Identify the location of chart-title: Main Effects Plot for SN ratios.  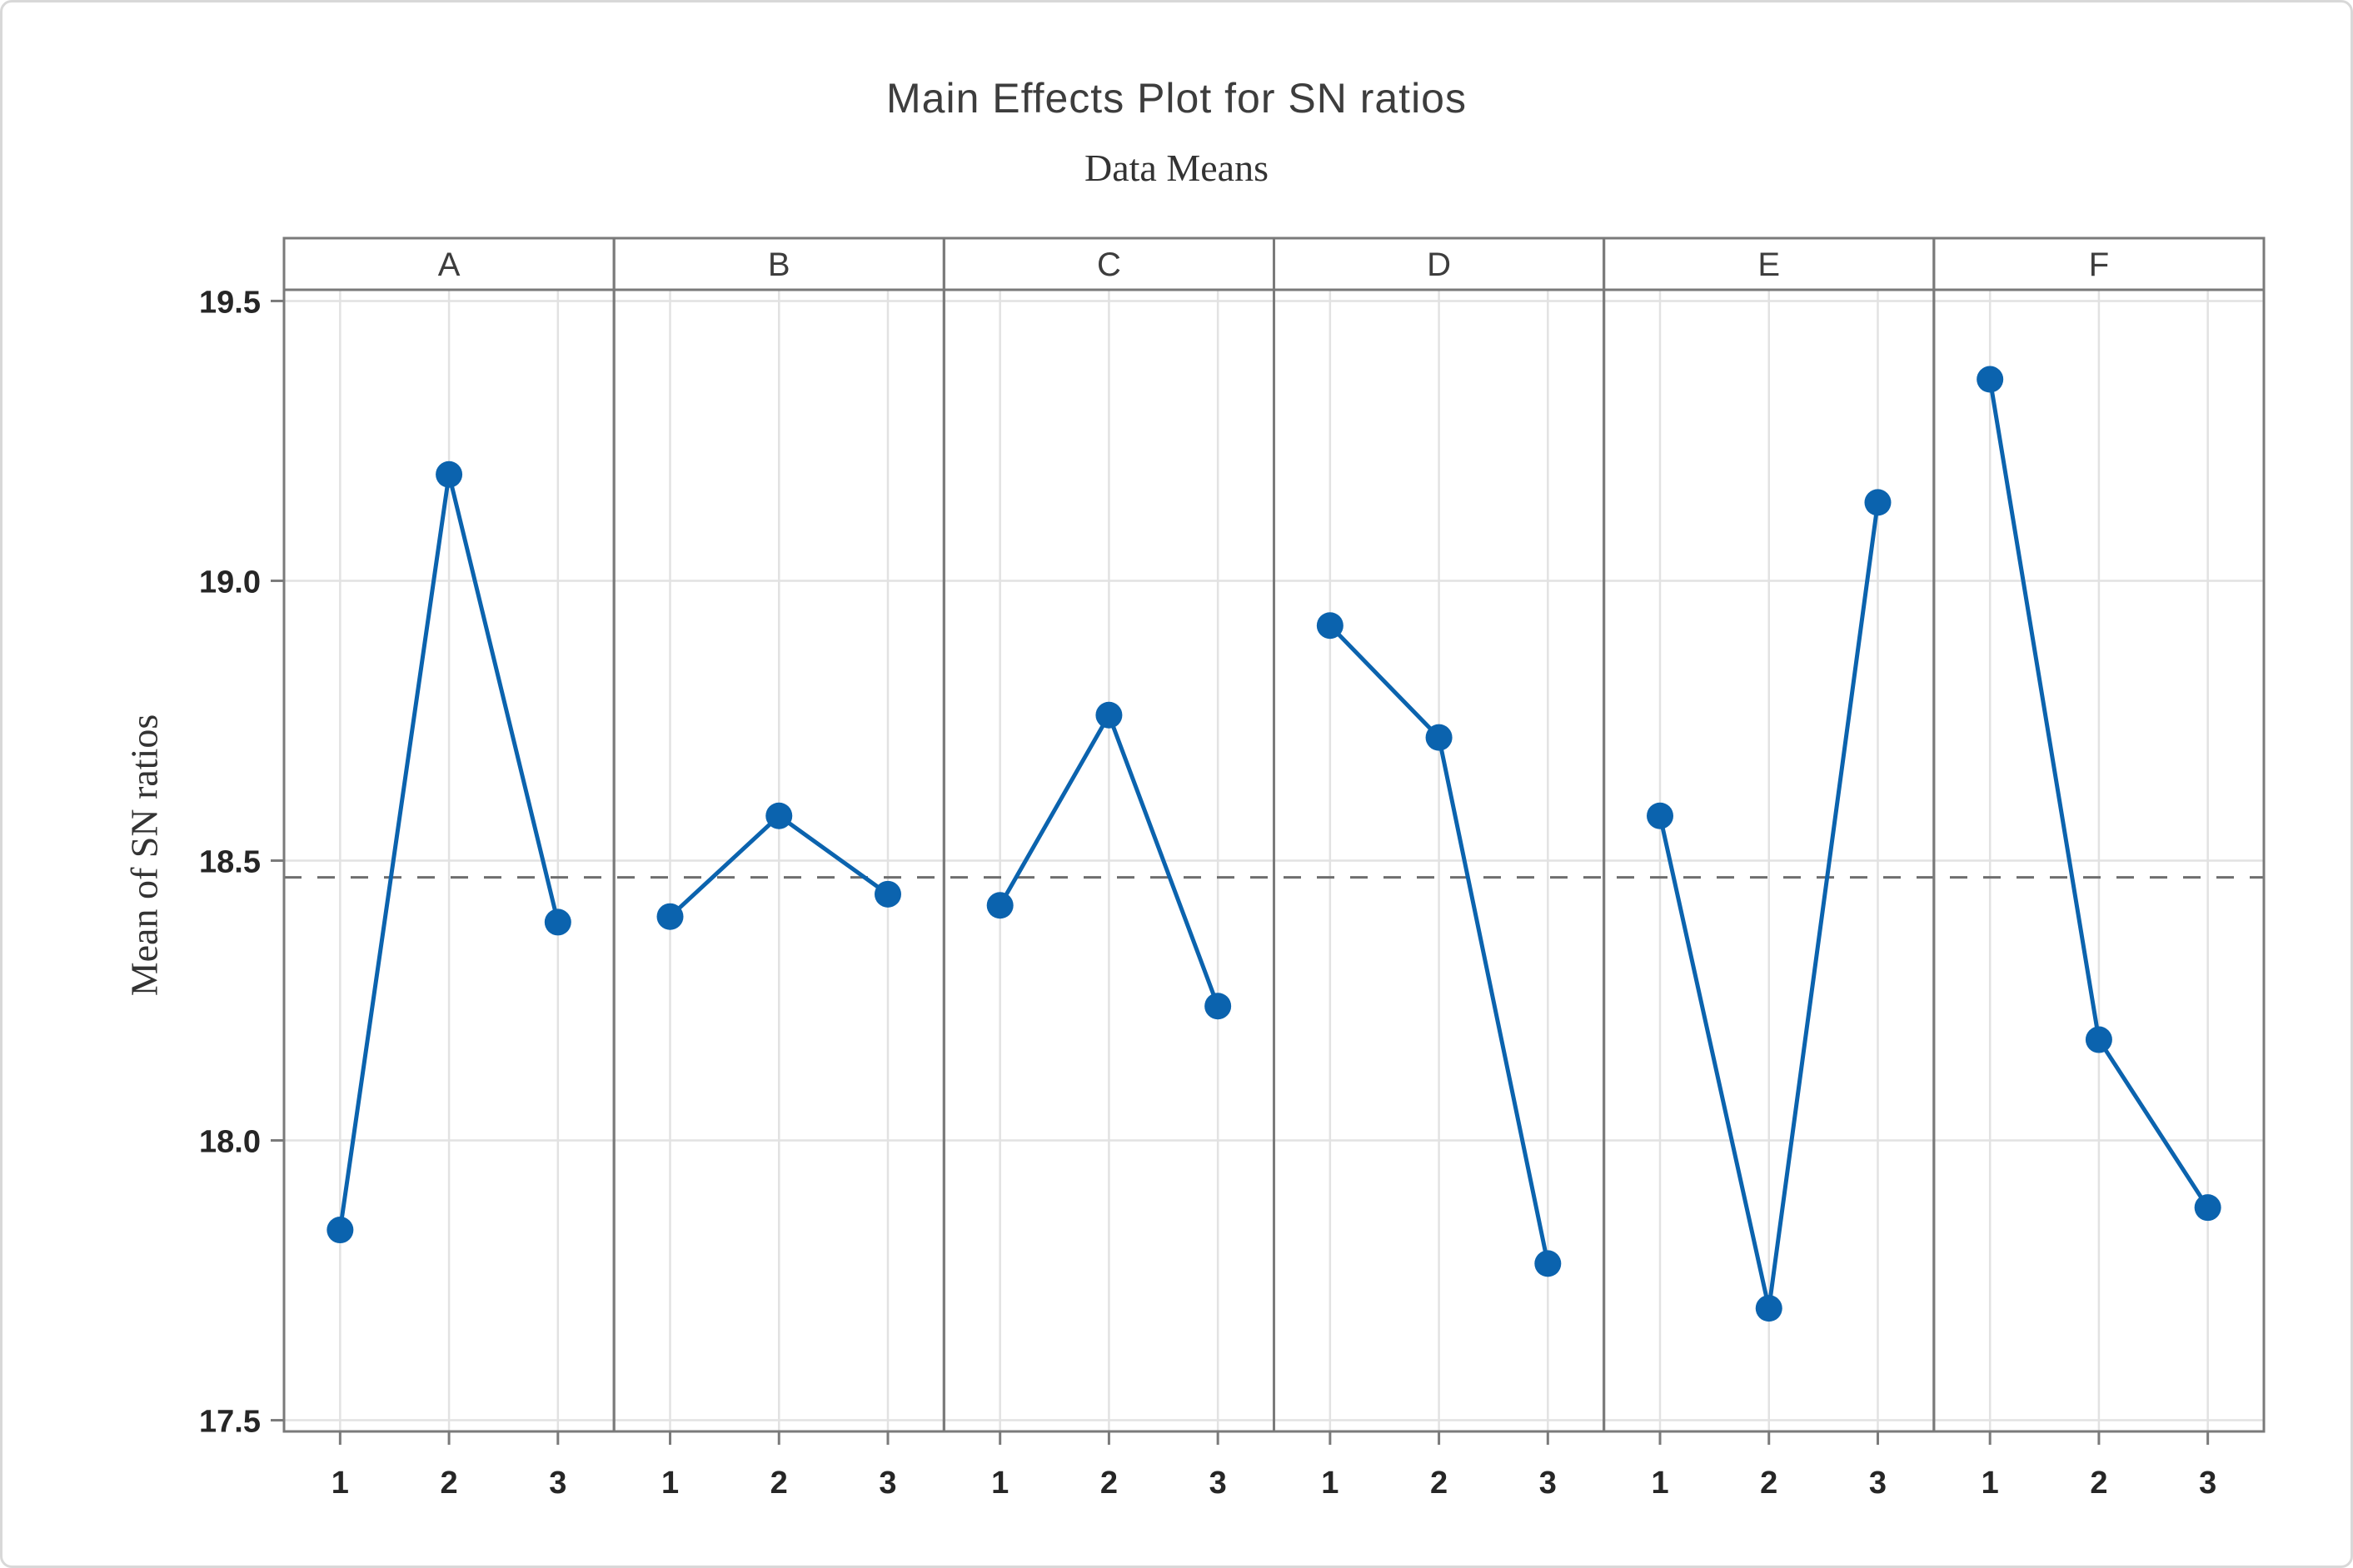
(1176, 98).